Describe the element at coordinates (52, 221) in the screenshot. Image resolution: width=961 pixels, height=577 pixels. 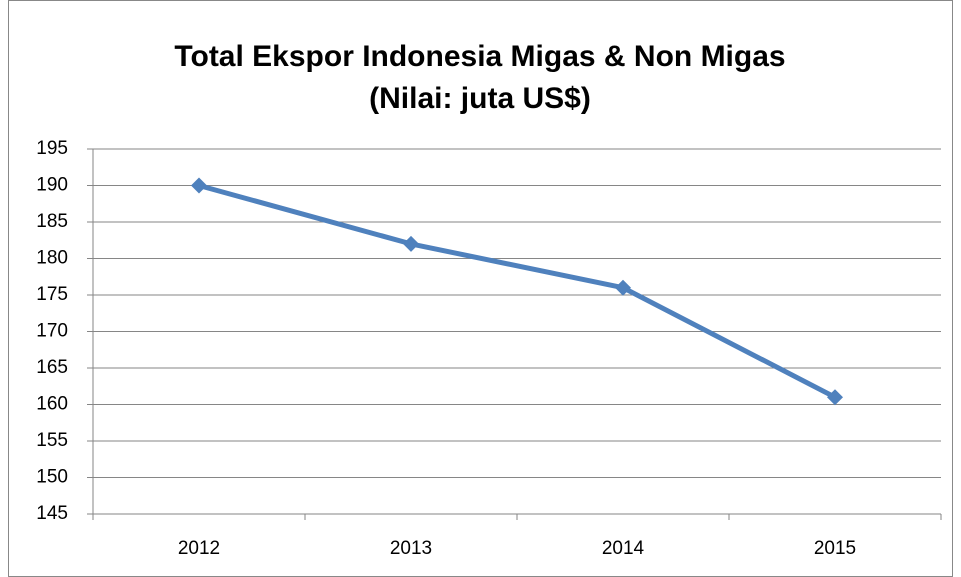
I see `y-tick-label: 185` at that location.